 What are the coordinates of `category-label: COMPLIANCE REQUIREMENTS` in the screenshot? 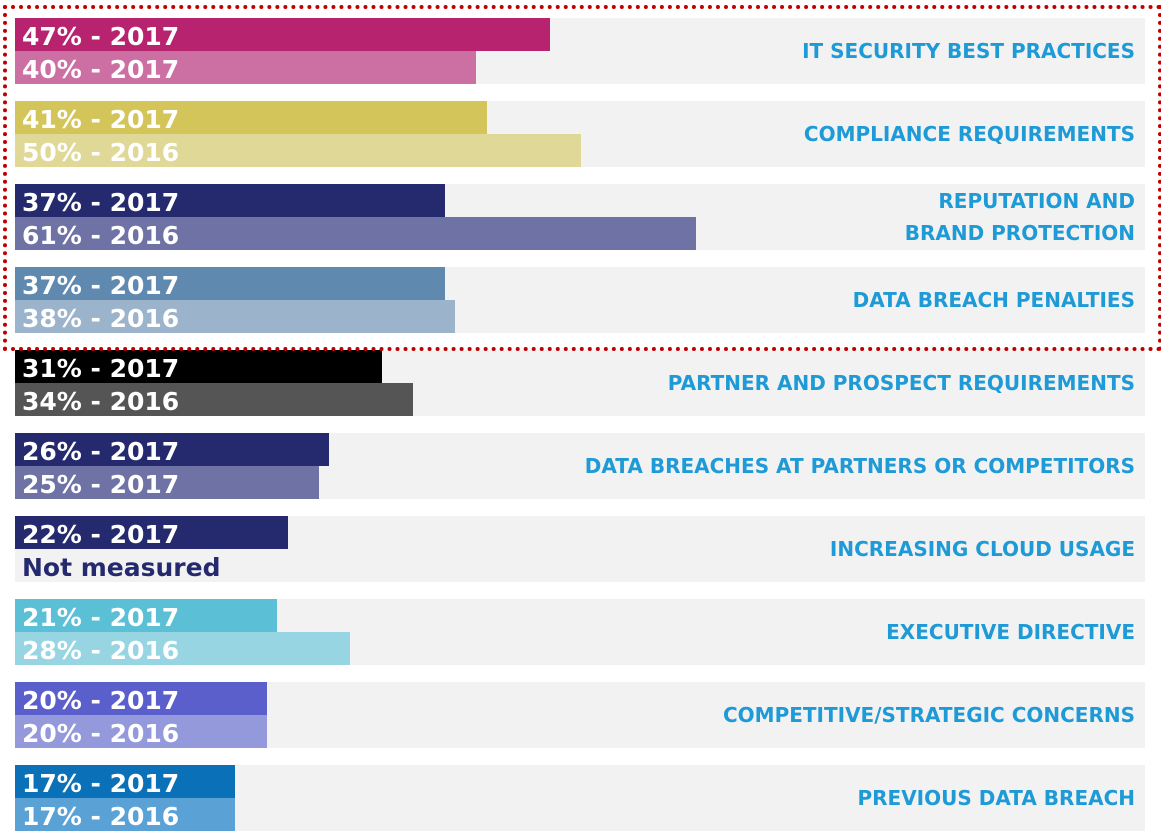 It's located at (969, 134).